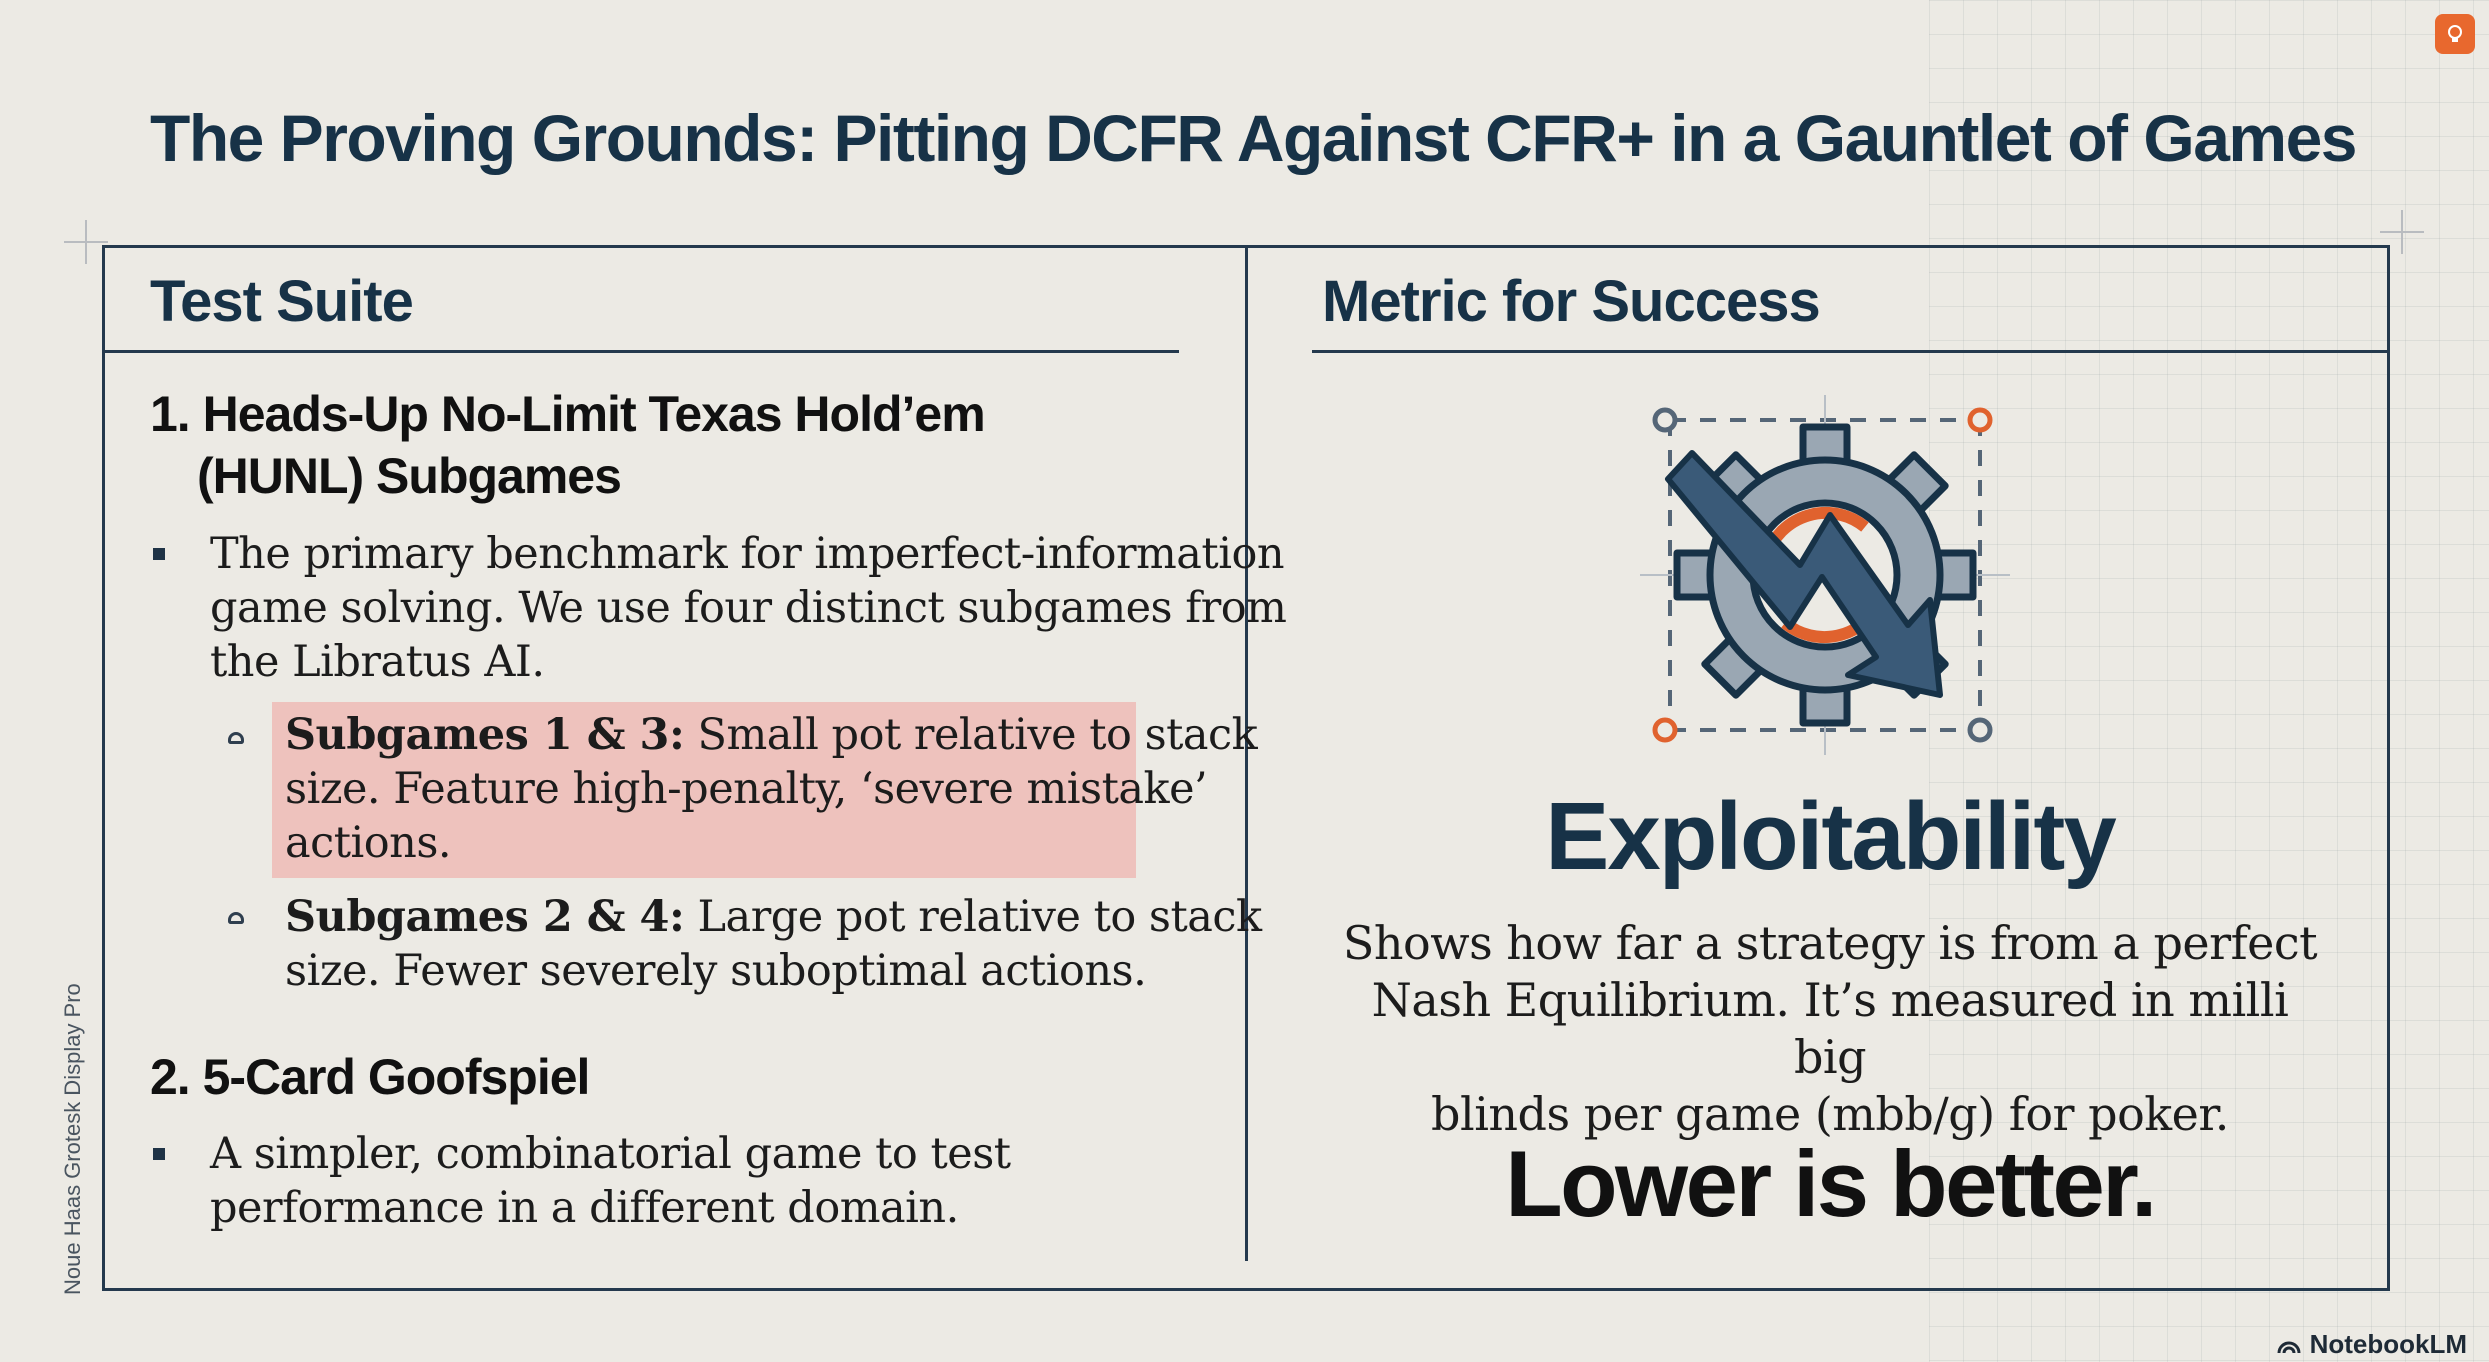 Image resolution: width=2489 pixels, height=1362 pixels. Describe the element at coordinates (1851, 351) in the screenshot. I see `right-heading-rule` at that location.